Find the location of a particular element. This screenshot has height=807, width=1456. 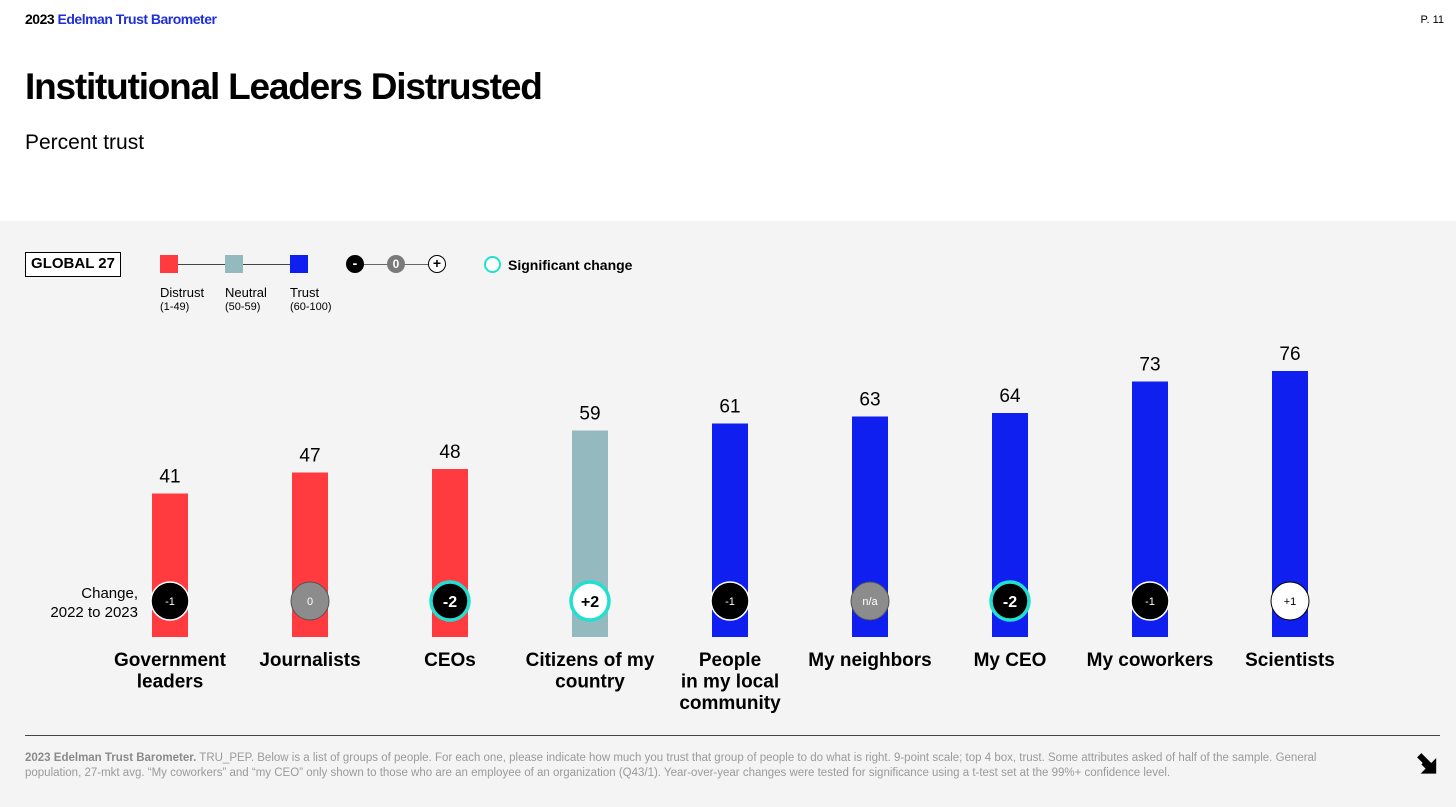

legend-trust-swatch is located at coordinates (299, 264).